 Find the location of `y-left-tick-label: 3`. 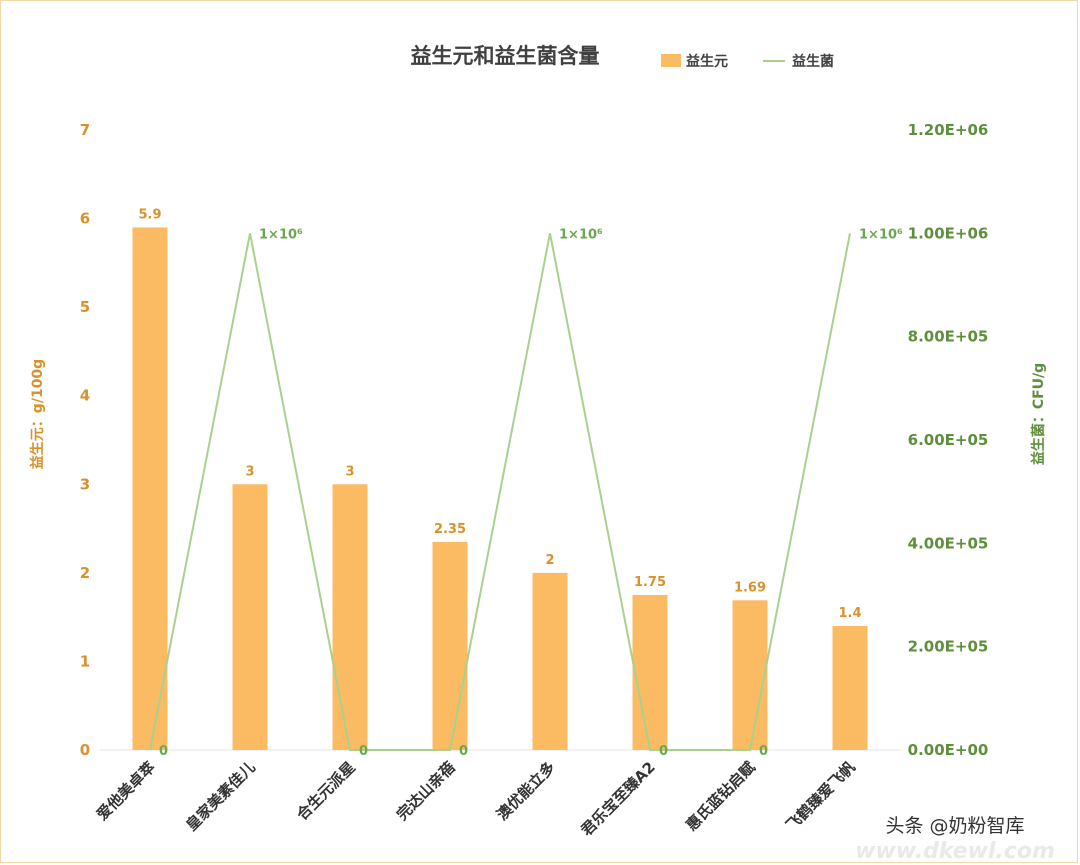

y-left-tick-label: 3 is located at coordinates (85, 484).